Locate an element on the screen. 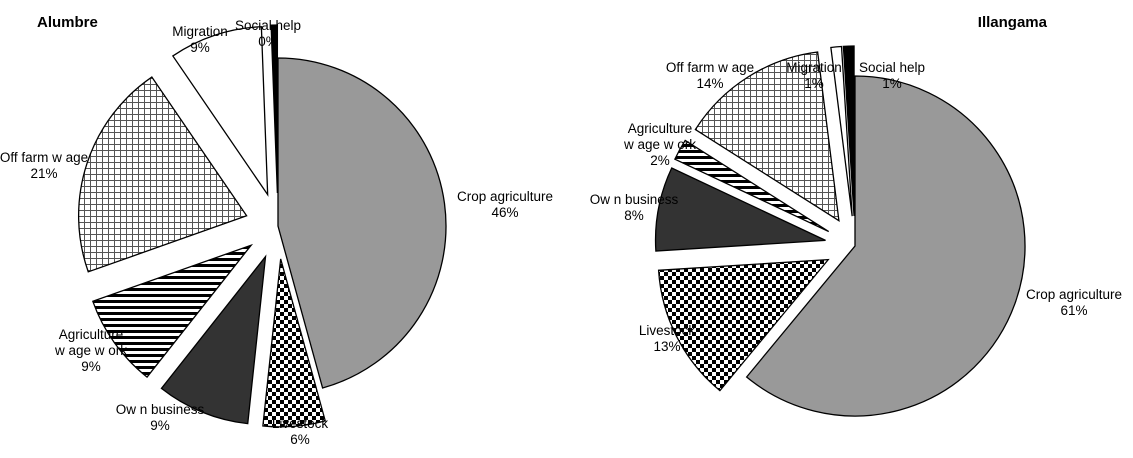  slice-label-migration: Migration 9% is located at coordinates (200, 39).